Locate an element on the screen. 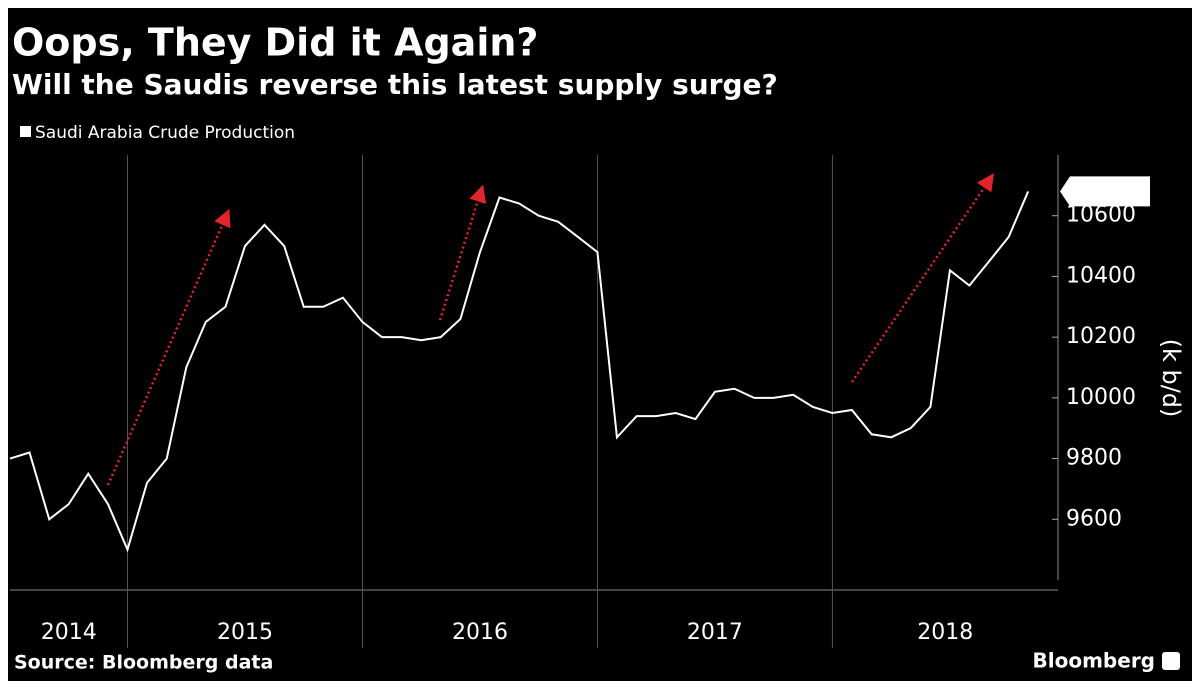 This screenshot has height=689, width=1201. last-value-box is located at coordinates (1105, 191).